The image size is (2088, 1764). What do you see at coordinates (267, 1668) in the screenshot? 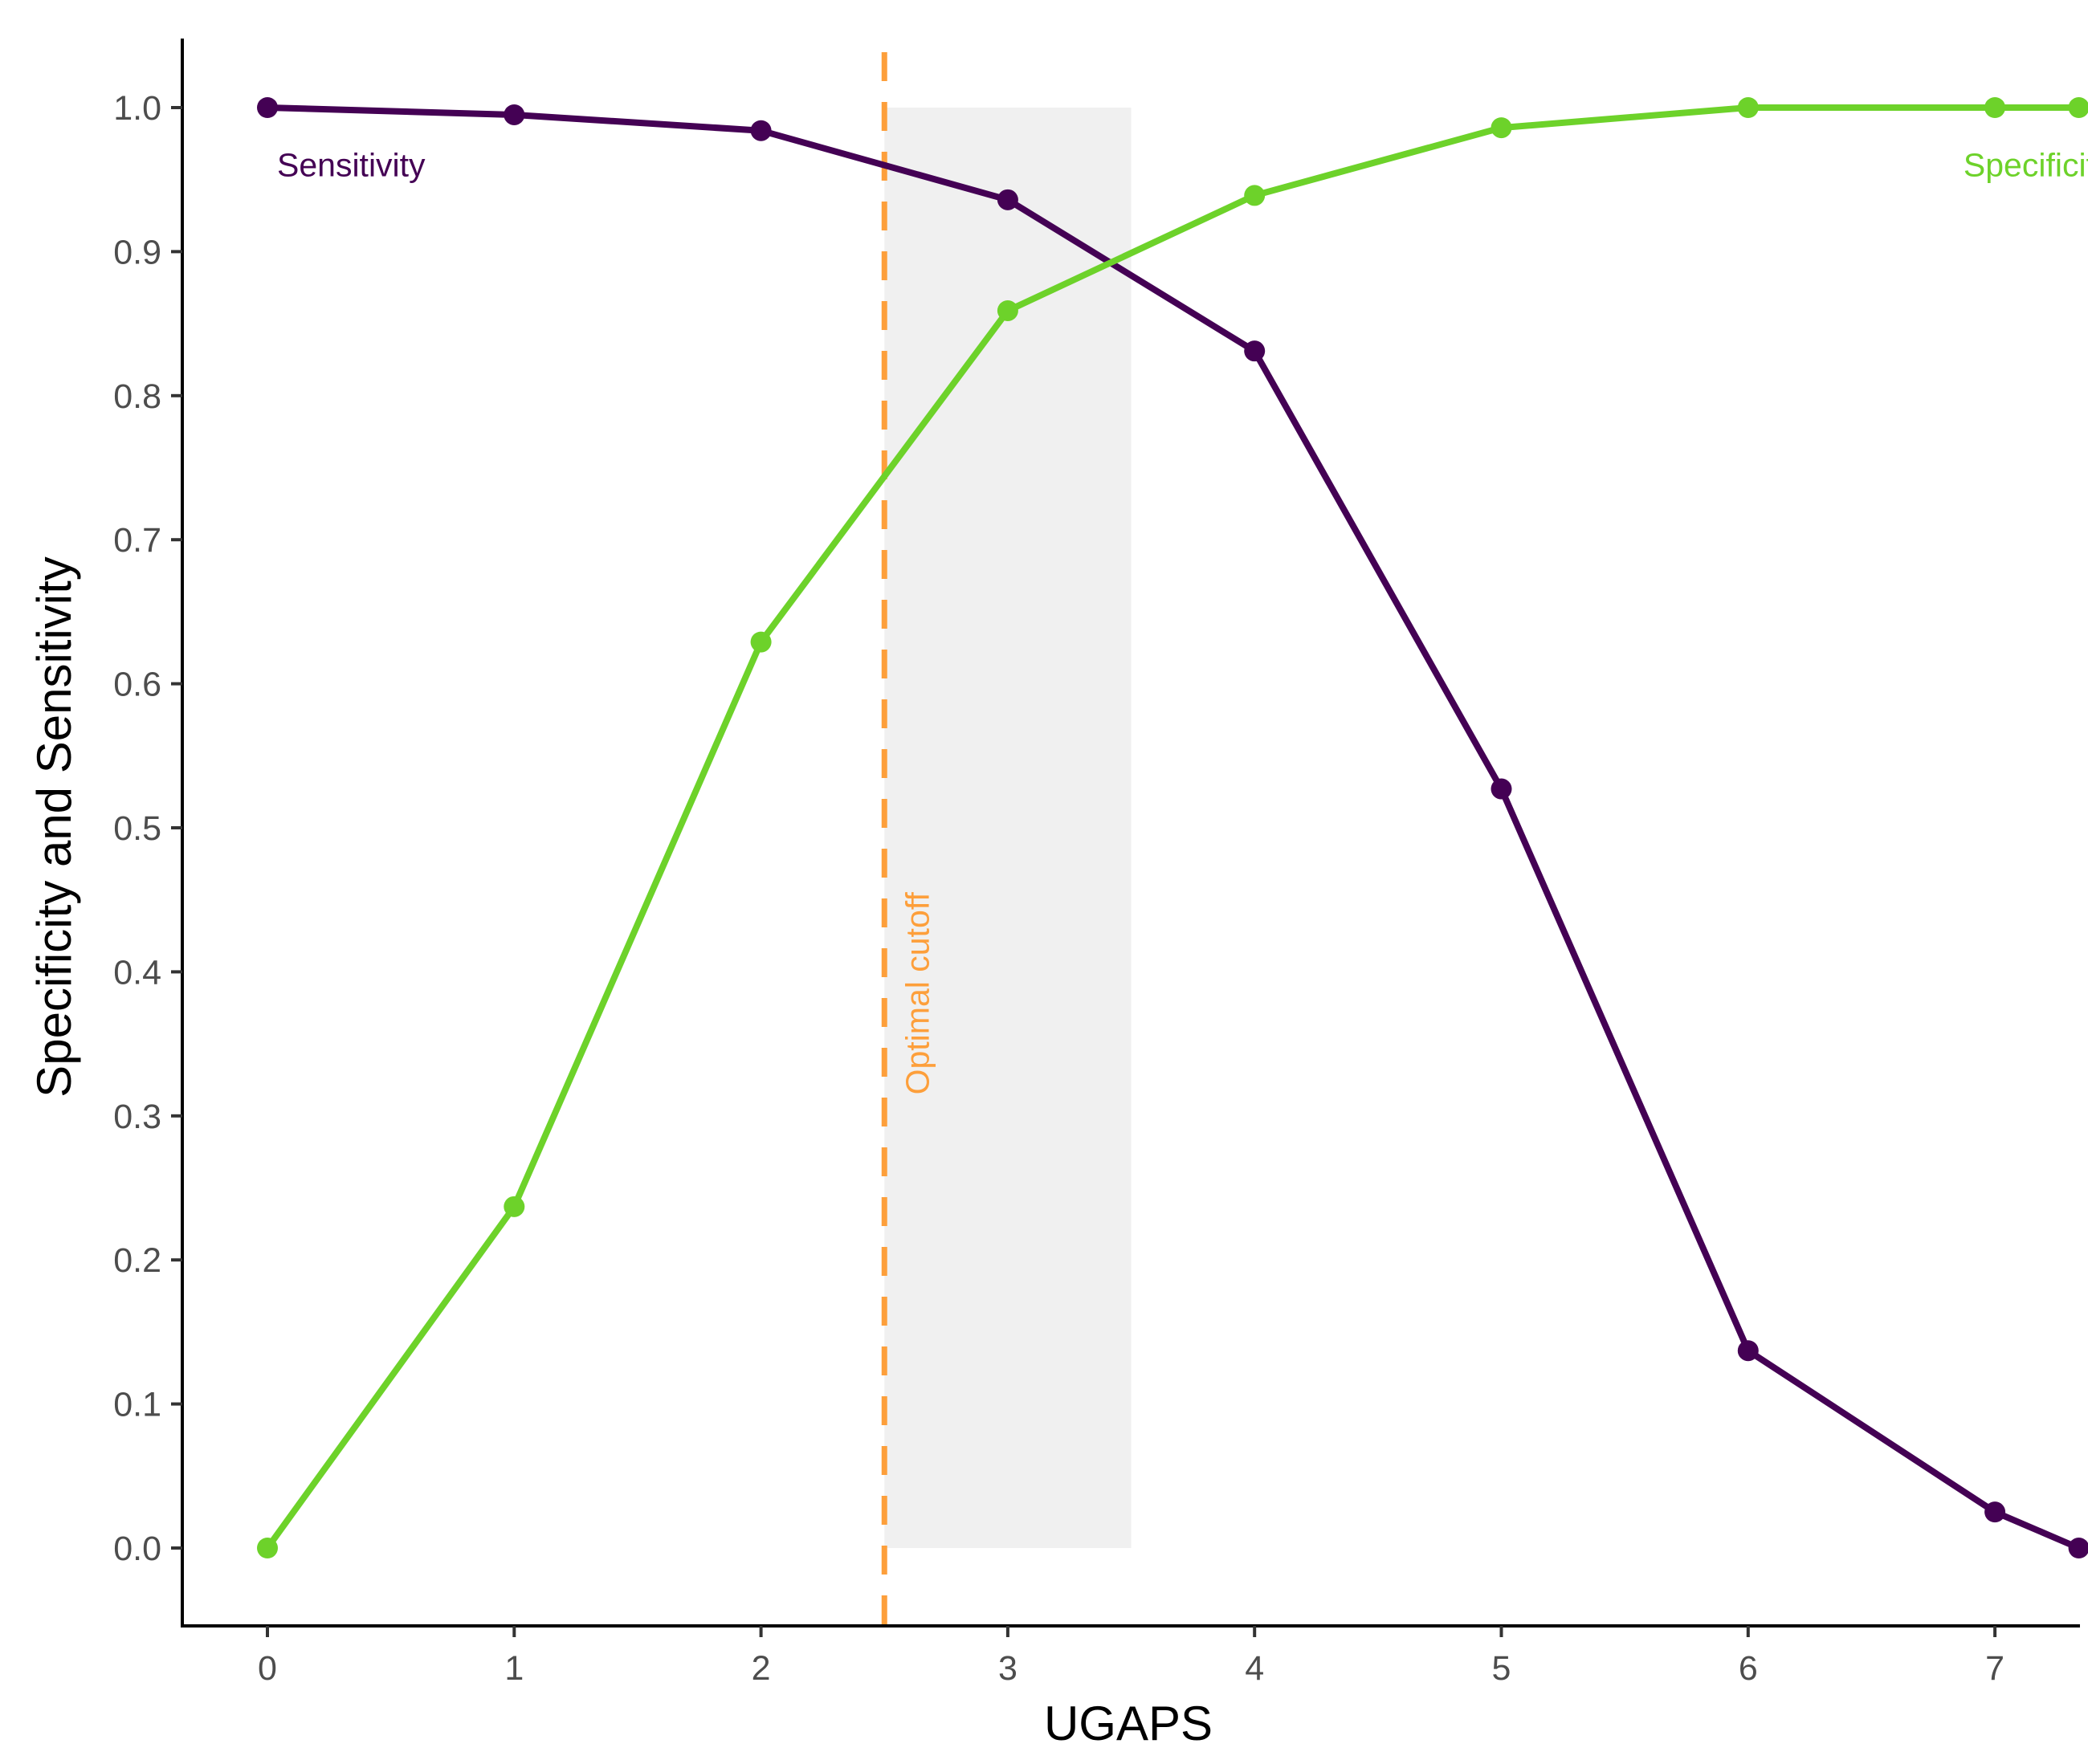
I see `x-tick-label: 0` at bounding box center [267, 1668].